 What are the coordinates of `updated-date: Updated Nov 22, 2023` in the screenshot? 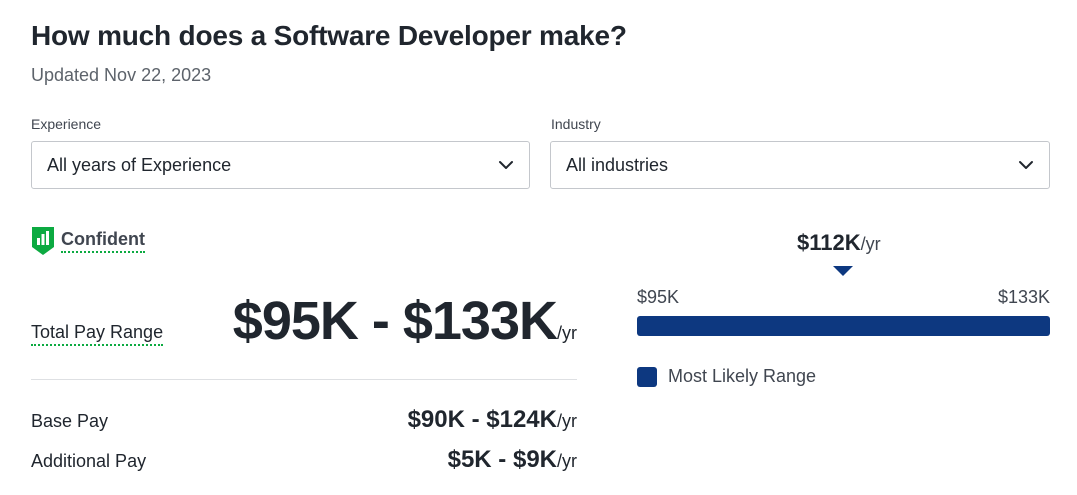 It's located at (121, 75).